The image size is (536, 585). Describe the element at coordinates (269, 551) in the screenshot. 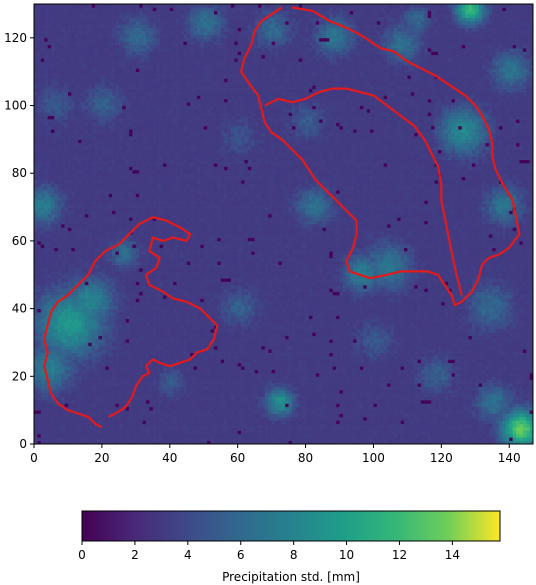

I see `colorbar-axis: 0 2 4 6 8 10 12 14` at that location.